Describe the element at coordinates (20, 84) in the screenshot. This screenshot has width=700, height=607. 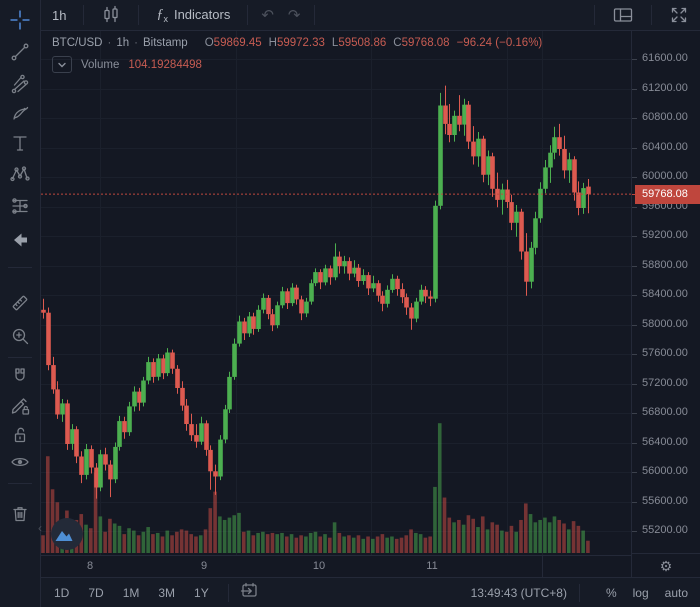
I see `gann-fibonacci-tool-icon` at that location.